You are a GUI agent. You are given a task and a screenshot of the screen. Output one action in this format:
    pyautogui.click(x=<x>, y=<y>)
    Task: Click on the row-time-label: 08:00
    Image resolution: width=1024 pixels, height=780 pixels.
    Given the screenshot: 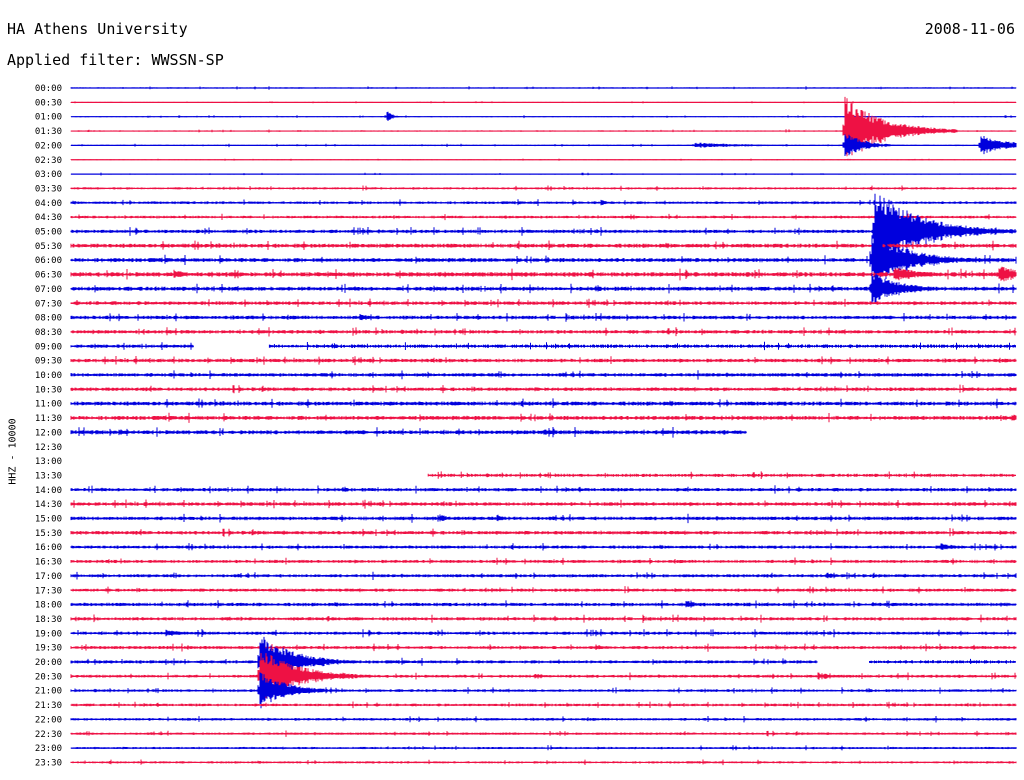 What is the action you would take?
    pyautogui.click(x=48, y=319)
    